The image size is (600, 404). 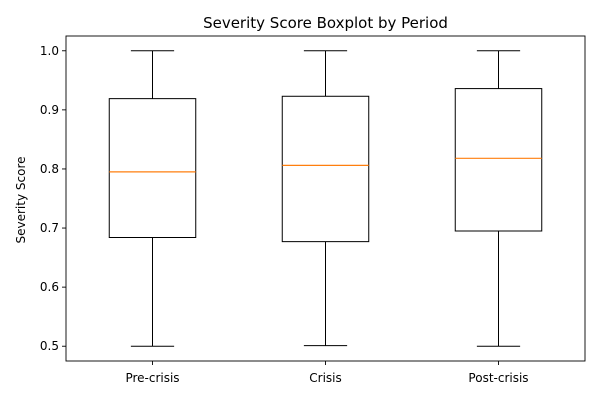 What do you see at coordinates (49, 110) in the screenshot?
I see `y-tick-label: 0.9` at bounding box center [49, 110].